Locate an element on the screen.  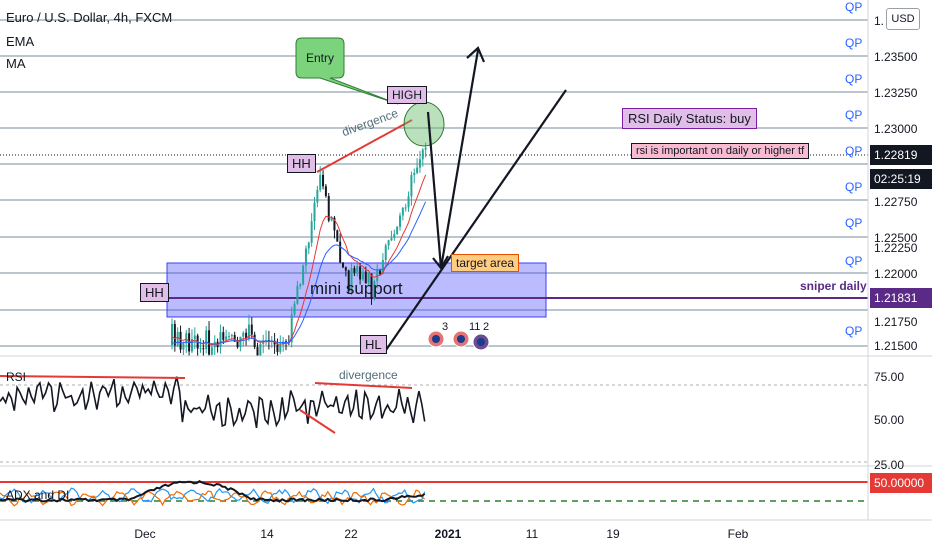
sniper-daily-label: sniper daily is located at coordinates (833, 286).